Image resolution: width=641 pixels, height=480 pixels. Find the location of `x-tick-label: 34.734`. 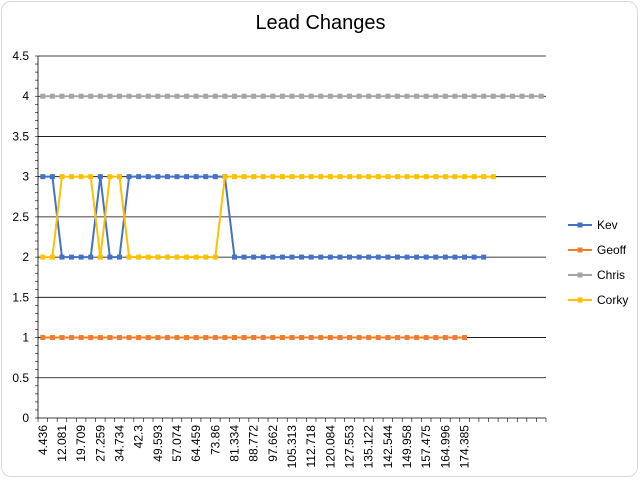

x-tick-label: 34.734 is located at coordinates (119, 443).